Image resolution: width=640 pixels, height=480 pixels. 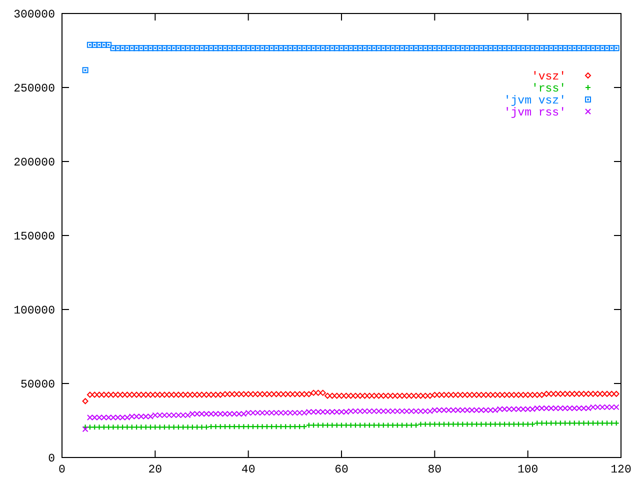 What do you see at coordinates (35, 89) in the screenshot?
I see `y-tick-label: 250000` at bounding box center [35, 89].